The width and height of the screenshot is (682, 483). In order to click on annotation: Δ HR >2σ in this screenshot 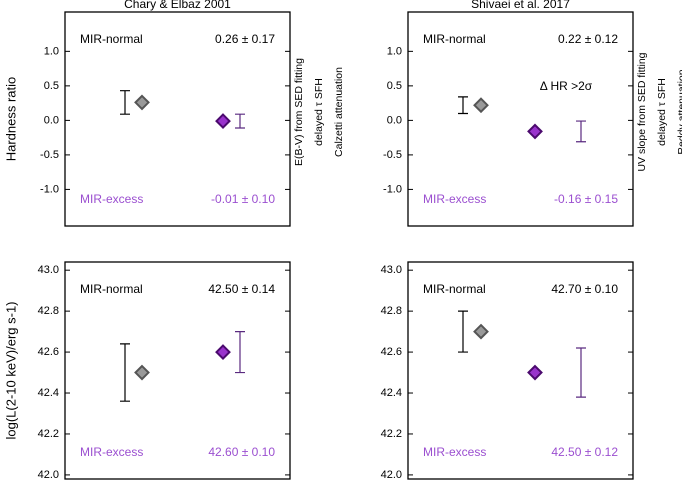, I will do `click(566, 86)`.